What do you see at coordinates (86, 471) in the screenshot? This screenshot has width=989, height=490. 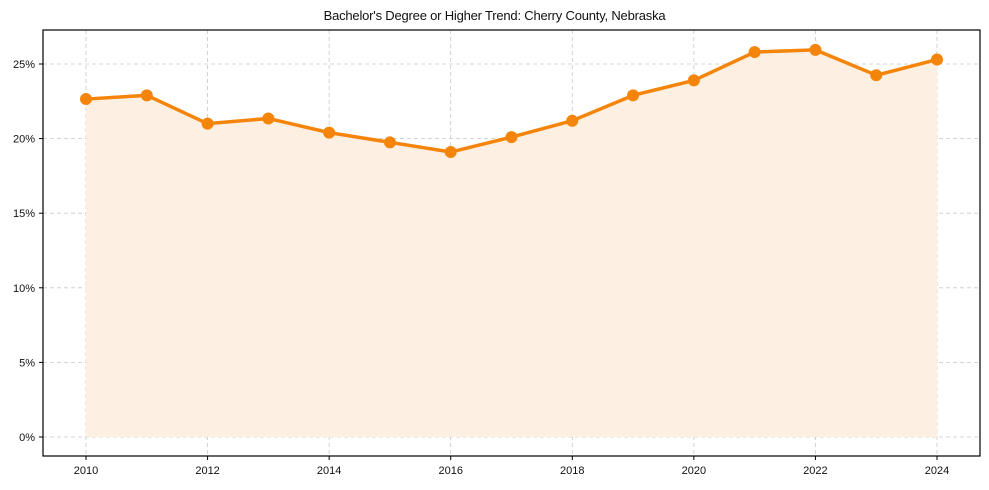 I see `x-tick-label: 2010` at bounding box center [86, 471].